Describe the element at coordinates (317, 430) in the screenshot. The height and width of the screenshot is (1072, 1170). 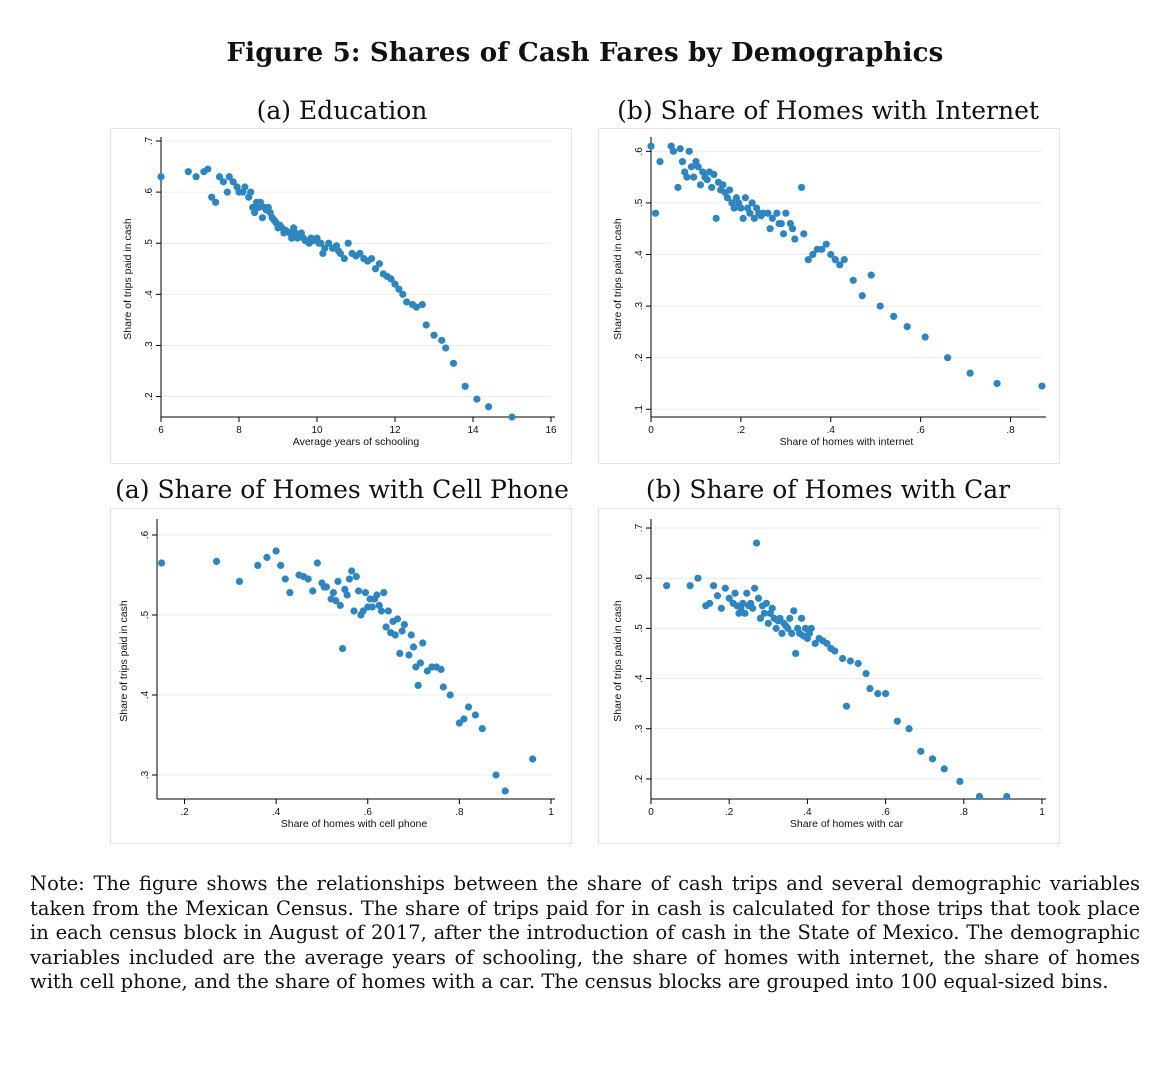
I see `x-tick-label: 10` at that location.